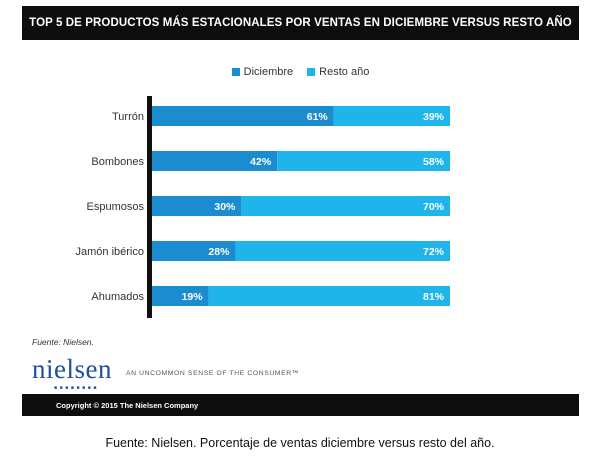 This screenshot has height=466, width=600. Describe the element at coordinates (225, 207) in the screenshot. I see `data-label-diciembre-espumosos: 30%` at that location.